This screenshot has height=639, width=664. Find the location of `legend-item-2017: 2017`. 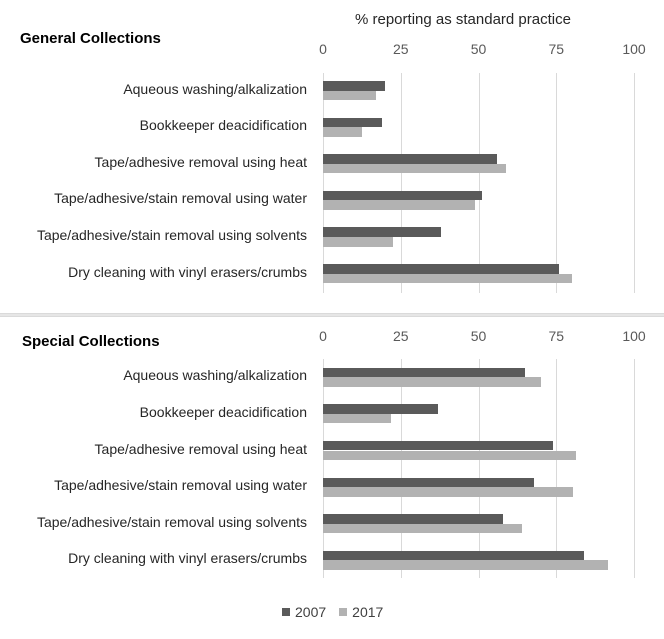

legend-item-2017: 2017 is located at coordinates (361, 612).